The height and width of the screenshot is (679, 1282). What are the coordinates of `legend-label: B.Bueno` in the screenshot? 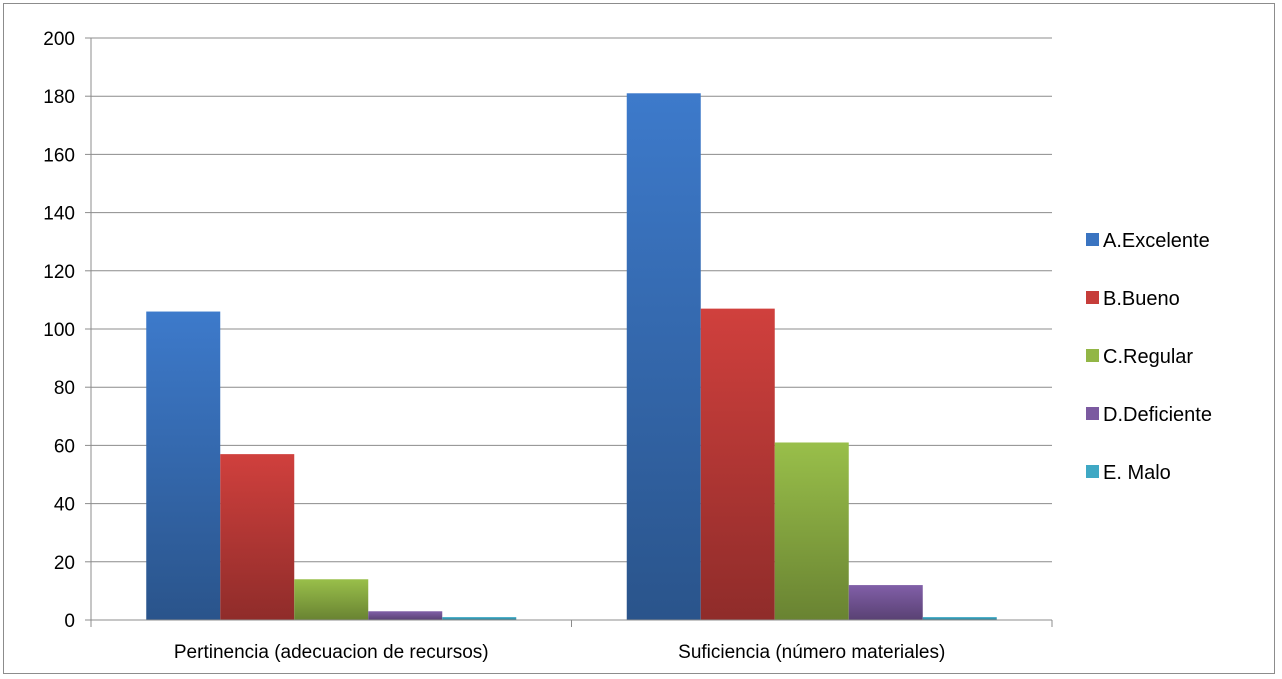 It's located at (1141, 299).